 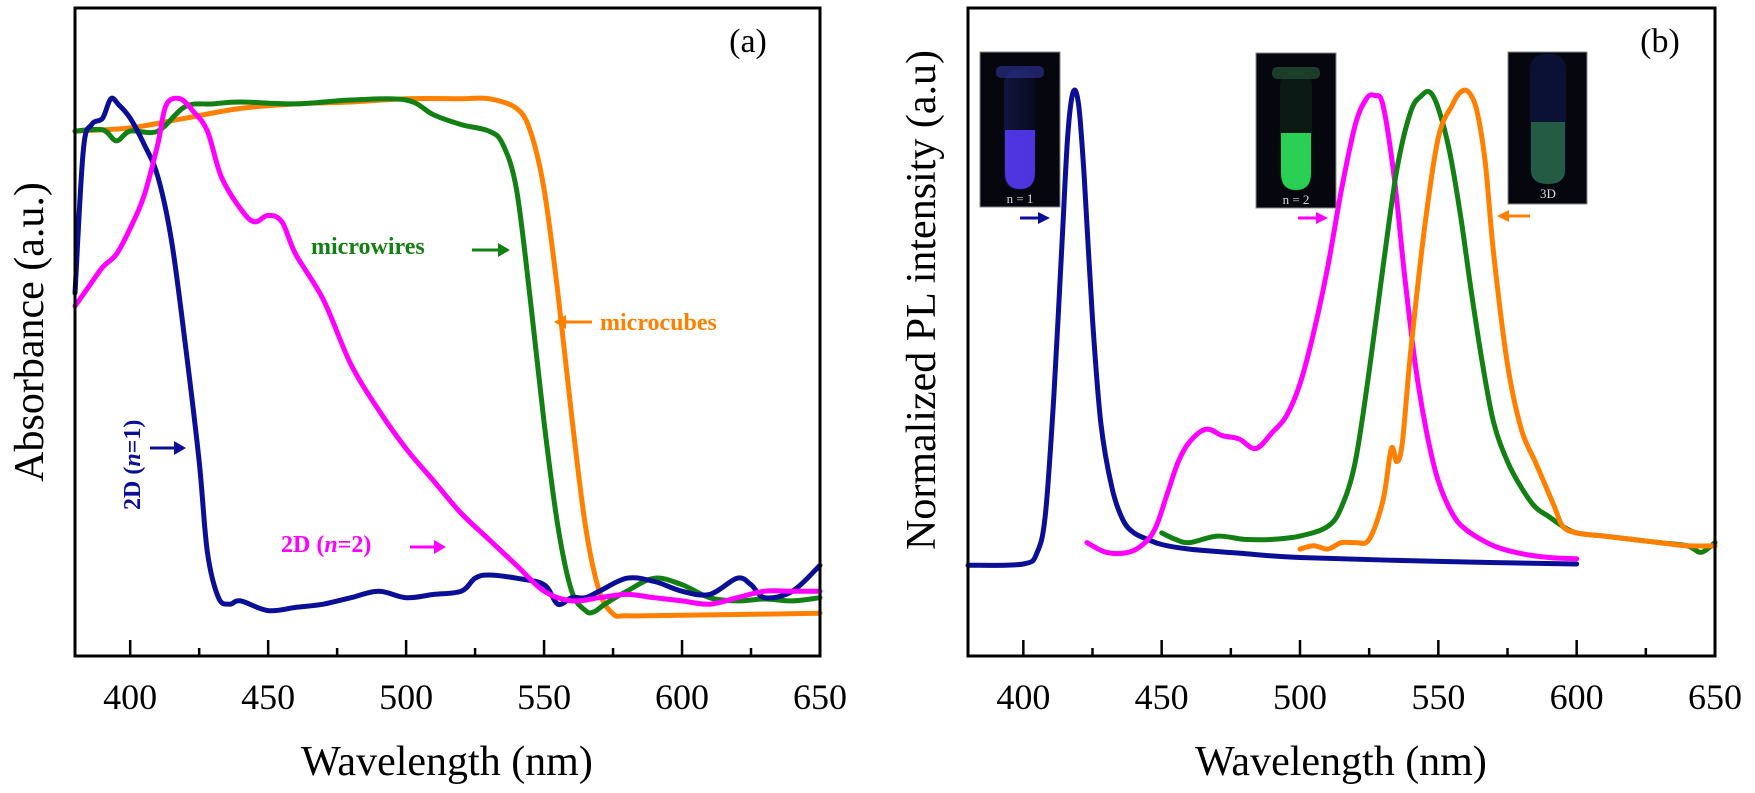 I want to click on inset-tube-n2: n = 2, so click(x=1296, y=130).